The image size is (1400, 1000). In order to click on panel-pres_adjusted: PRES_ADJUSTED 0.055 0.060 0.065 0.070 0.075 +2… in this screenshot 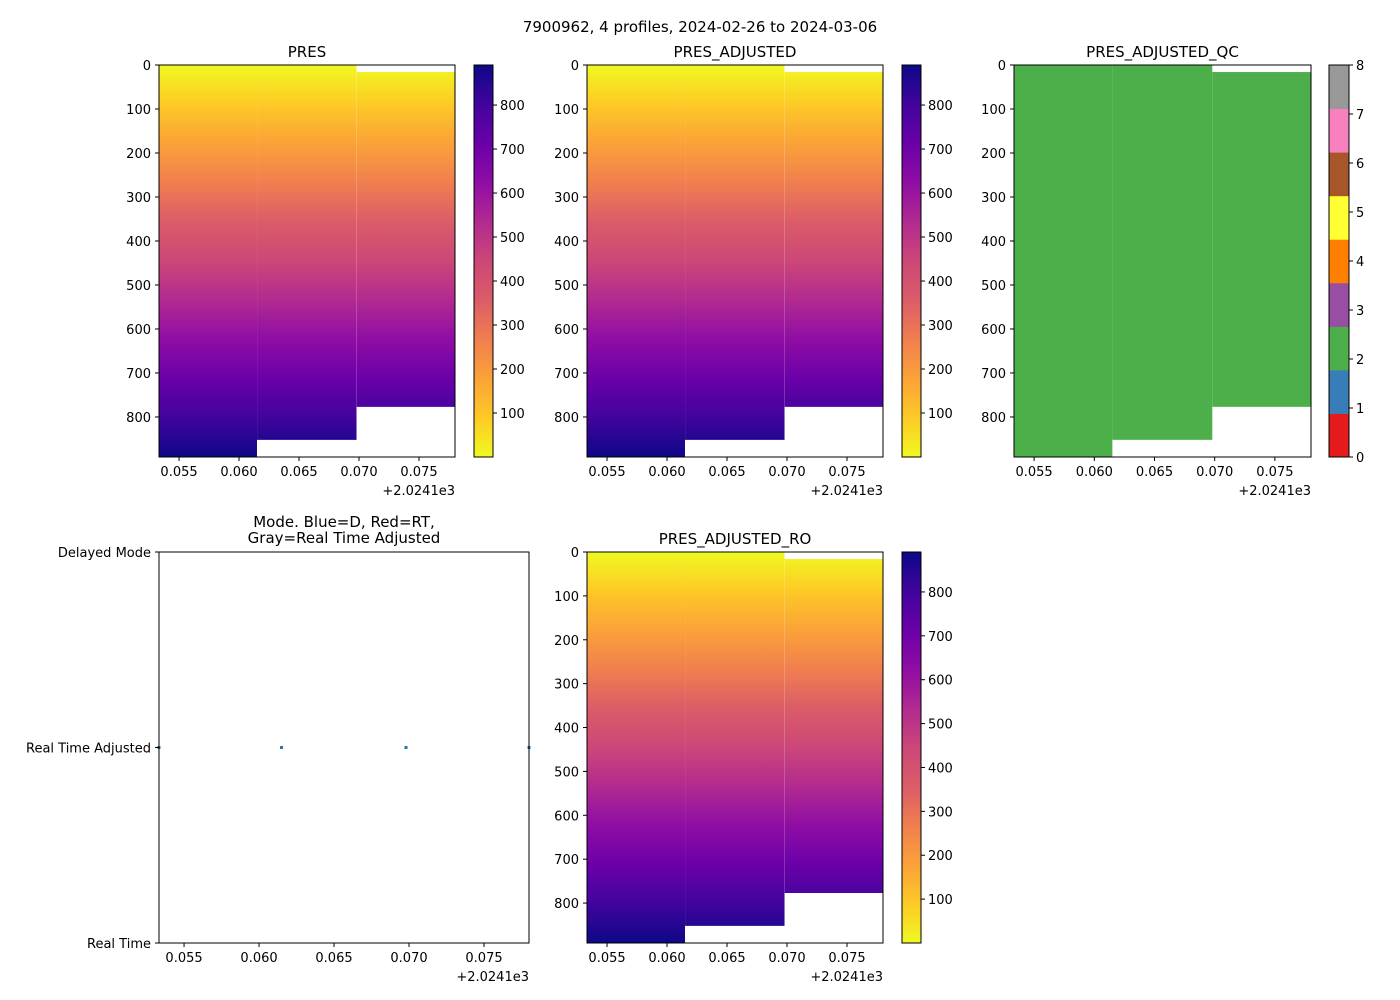, I will do `click(753, 271)`.